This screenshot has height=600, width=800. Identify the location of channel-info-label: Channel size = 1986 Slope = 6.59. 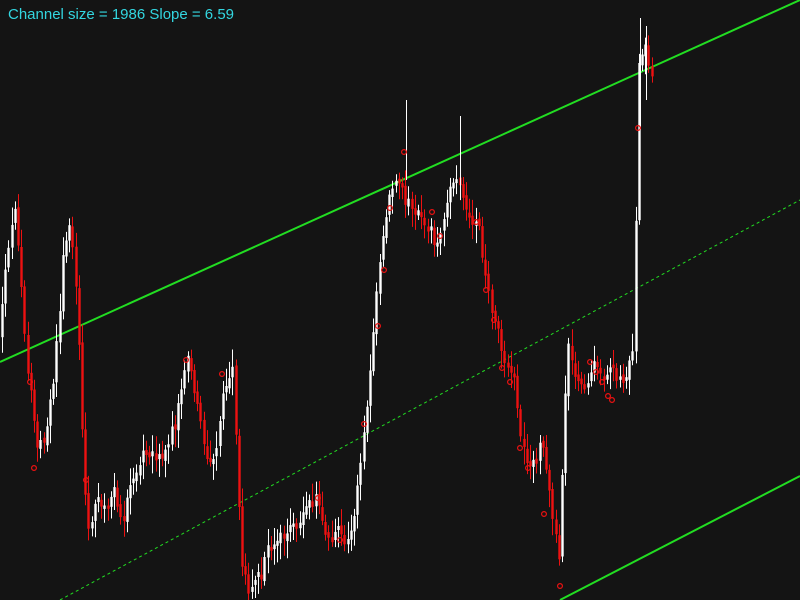
(121, 14).